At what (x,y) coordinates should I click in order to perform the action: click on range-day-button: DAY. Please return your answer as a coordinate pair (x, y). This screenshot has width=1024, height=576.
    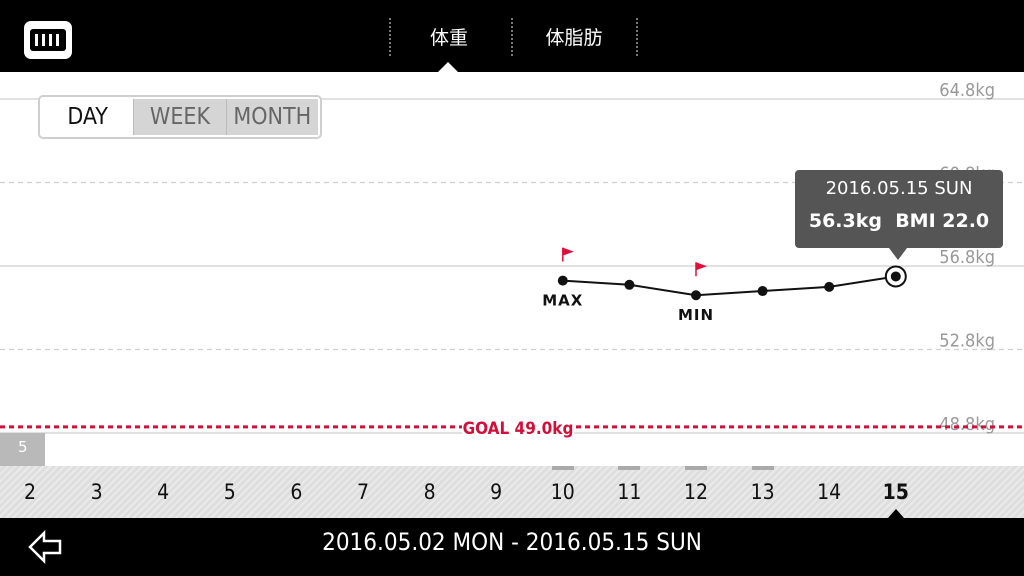
    Looking at the image, I should click on (88, 117).